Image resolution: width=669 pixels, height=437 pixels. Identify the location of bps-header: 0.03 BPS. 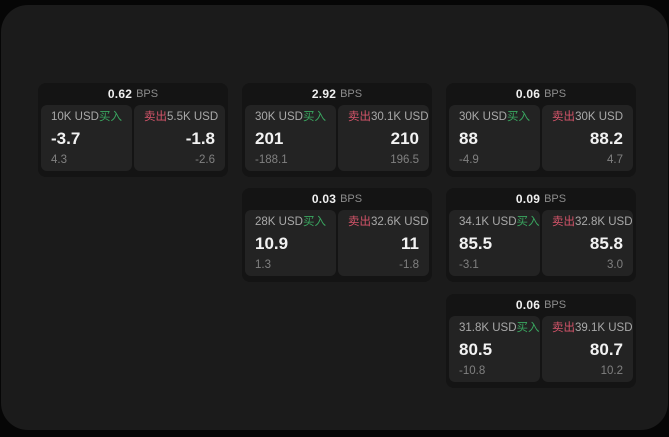
(337, 199).